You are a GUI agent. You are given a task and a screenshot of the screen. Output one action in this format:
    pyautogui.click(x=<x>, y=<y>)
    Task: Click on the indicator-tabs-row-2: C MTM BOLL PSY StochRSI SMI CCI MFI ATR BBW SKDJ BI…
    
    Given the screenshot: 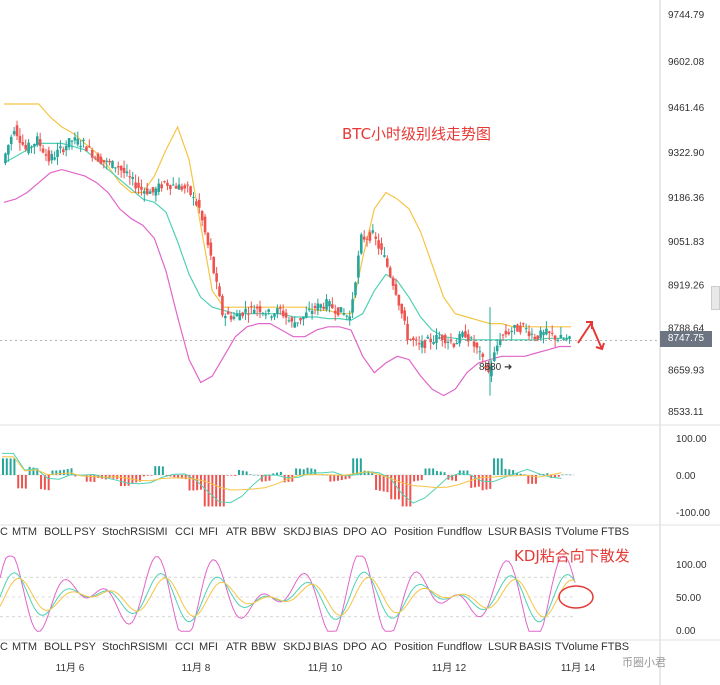 What is the action you would take?
    pyautogui.click(x=330, y=650)
    